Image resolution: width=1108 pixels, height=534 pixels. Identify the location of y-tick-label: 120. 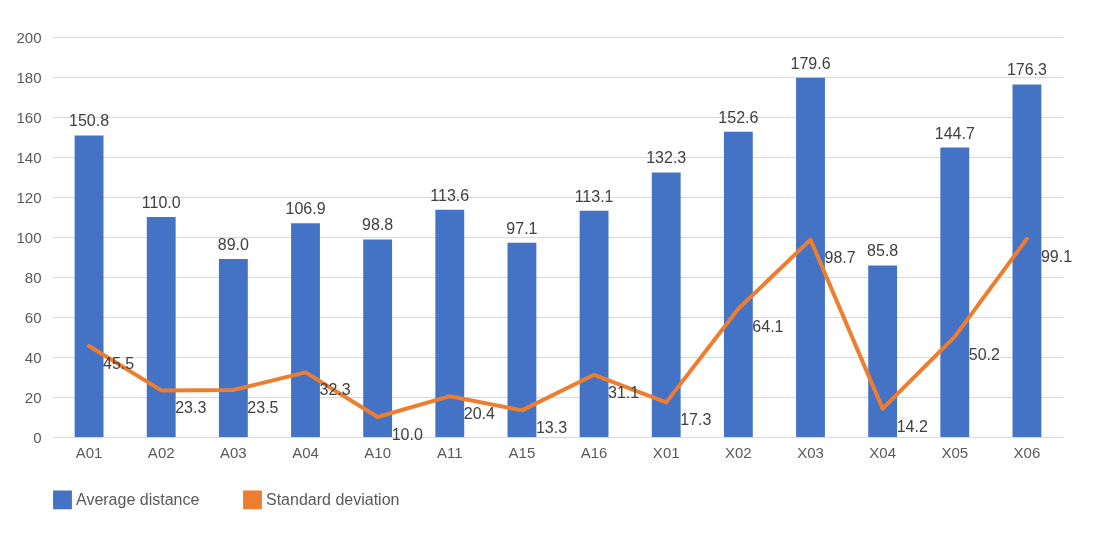
(29, 197).